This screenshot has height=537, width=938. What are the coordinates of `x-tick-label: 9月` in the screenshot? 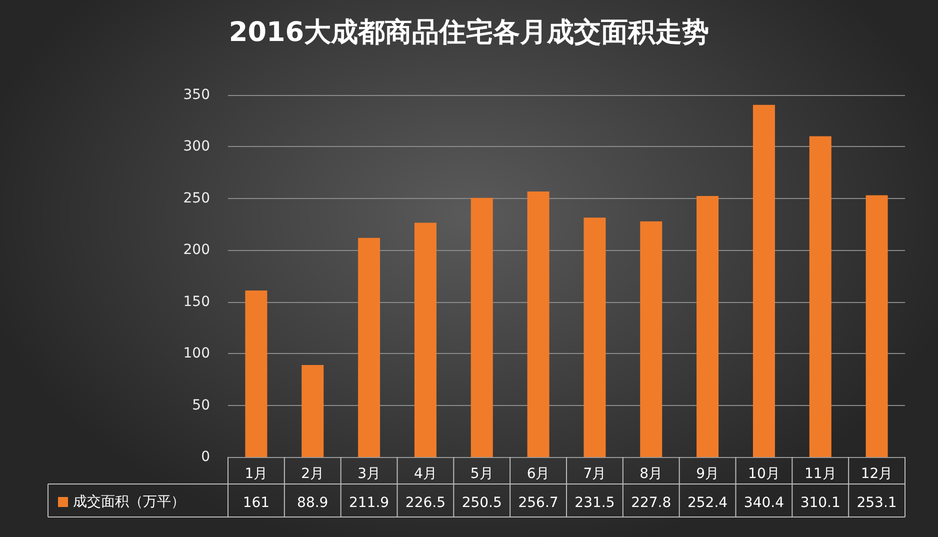 It's located at (708, 474).